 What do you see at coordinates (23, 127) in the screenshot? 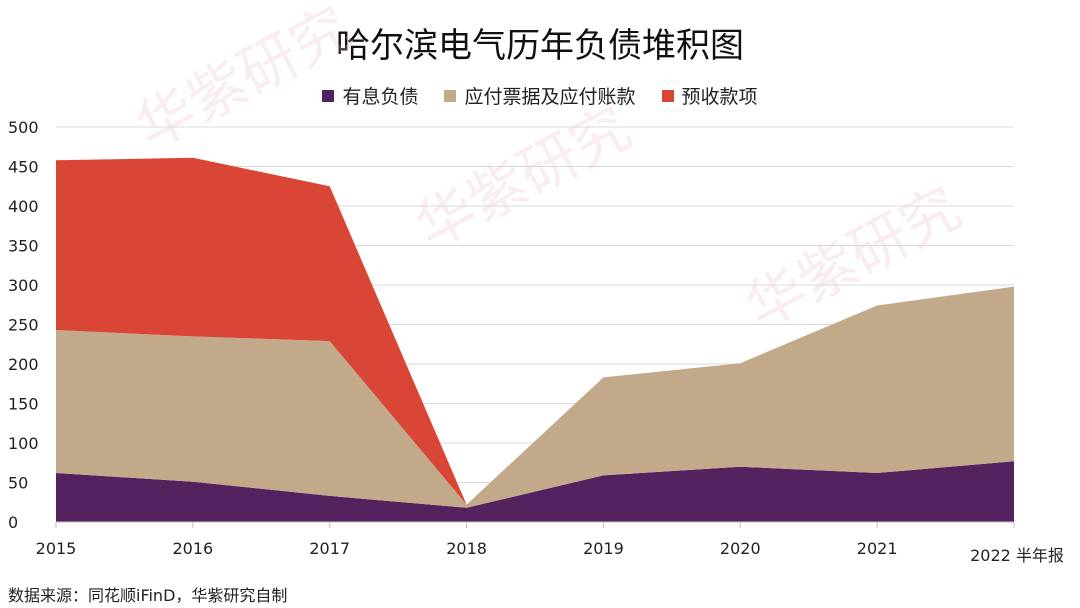
I see `y-tick-label: 500` at bounding box center [23, 127].